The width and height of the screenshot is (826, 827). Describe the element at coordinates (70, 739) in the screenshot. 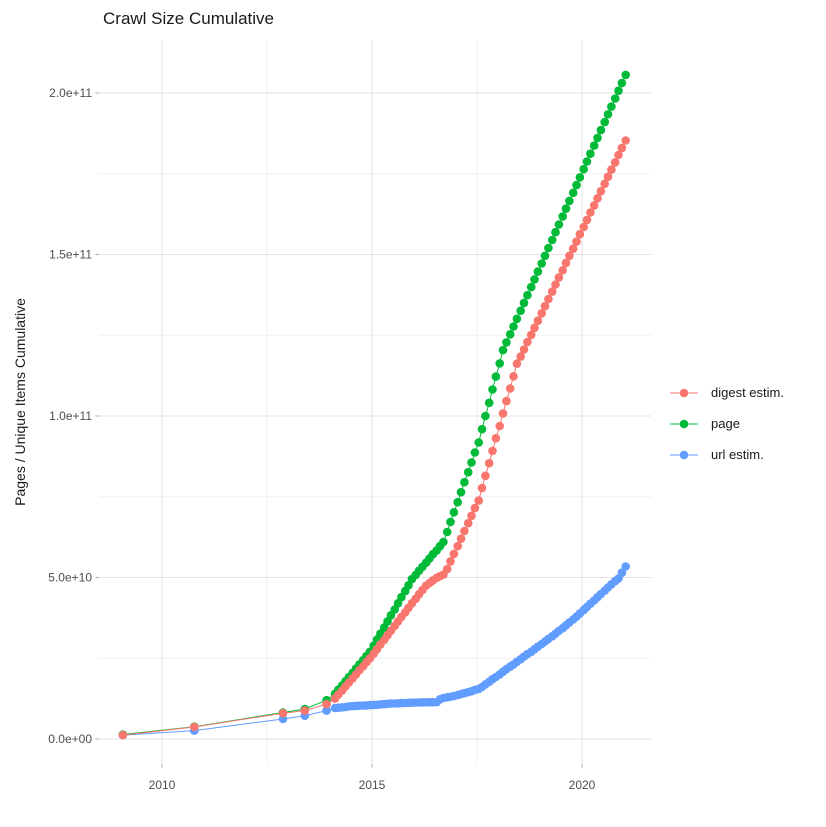

I see `y-tick-label: 0.0e+00` at that location.